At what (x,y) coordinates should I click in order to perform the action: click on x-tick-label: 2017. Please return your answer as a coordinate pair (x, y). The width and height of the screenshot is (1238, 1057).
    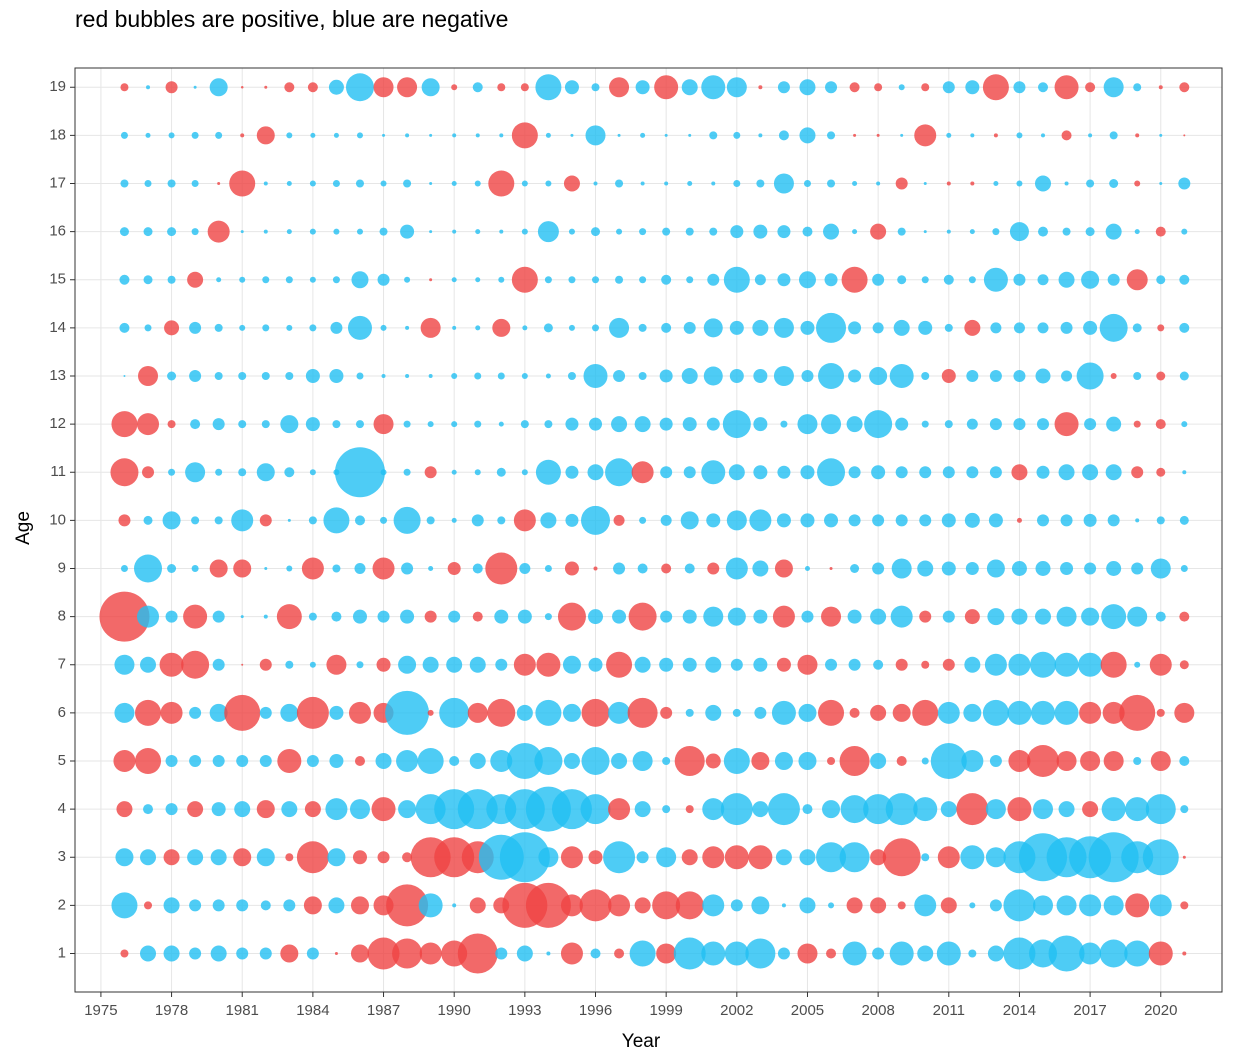
    Looking at the image, I should click on (1089, 1010).